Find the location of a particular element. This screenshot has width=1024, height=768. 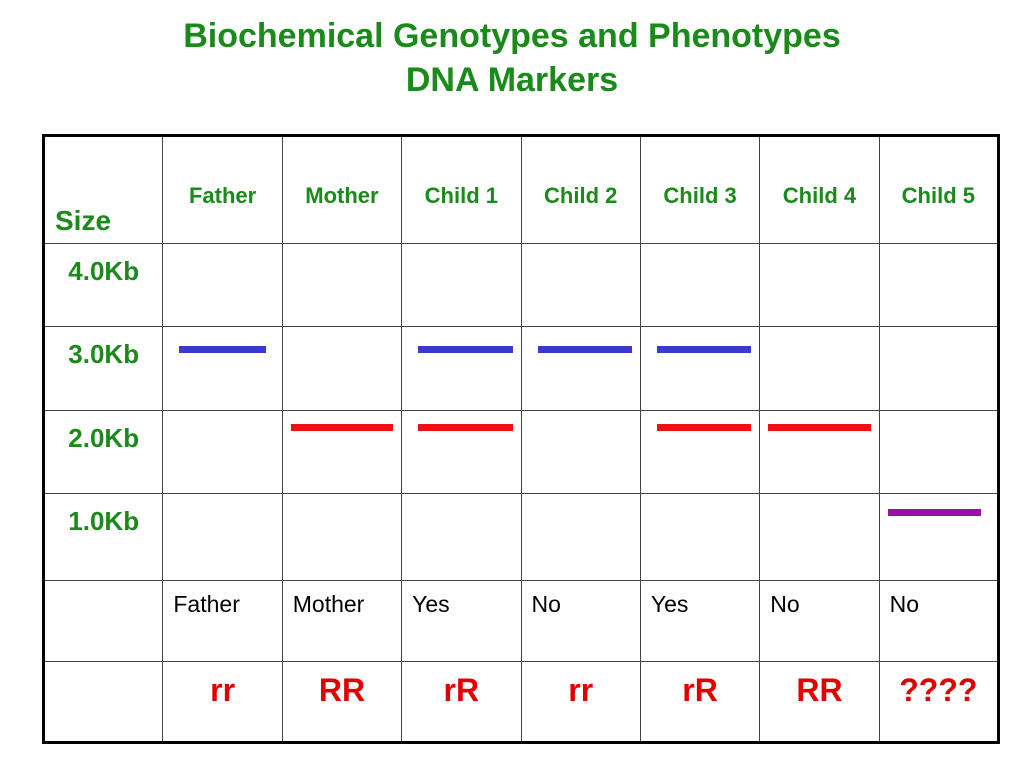

size-label: 2.0Kb is located at coordinates (104, 437).